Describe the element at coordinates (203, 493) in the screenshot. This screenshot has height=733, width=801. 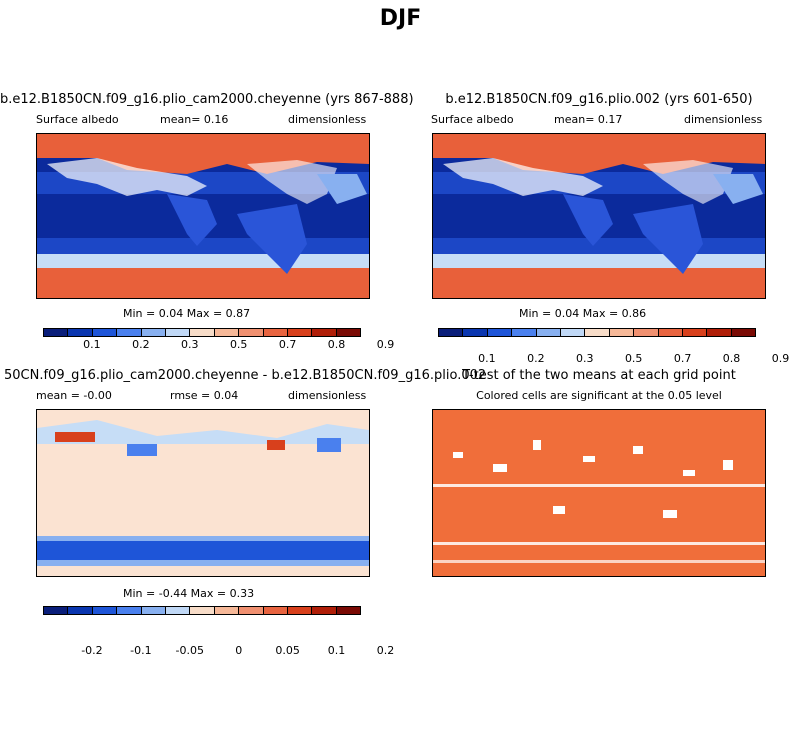
I see `panel3-map` at that location.